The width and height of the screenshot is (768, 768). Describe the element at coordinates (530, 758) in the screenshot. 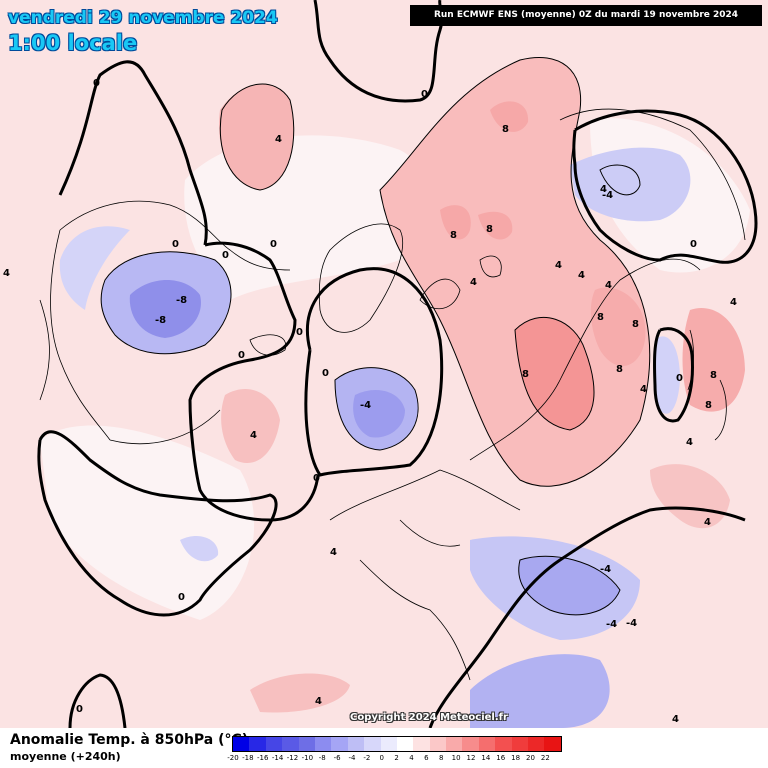

I see `colorbar-tick-label: 20` at that location.